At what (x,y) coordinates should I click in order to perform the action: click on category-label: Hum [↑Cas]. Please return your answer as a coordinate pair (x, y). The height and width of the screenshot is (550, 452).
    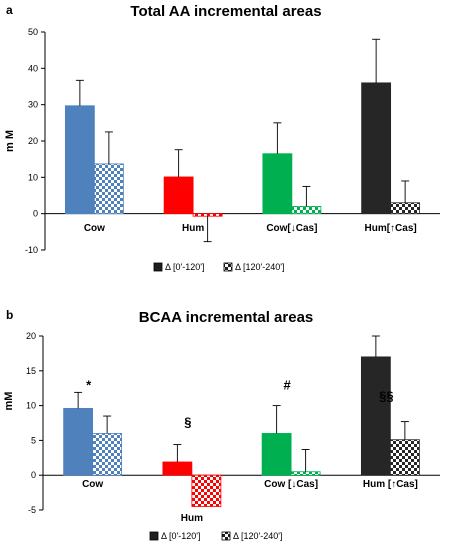
    Looking at the image, I should click on (390, 484).